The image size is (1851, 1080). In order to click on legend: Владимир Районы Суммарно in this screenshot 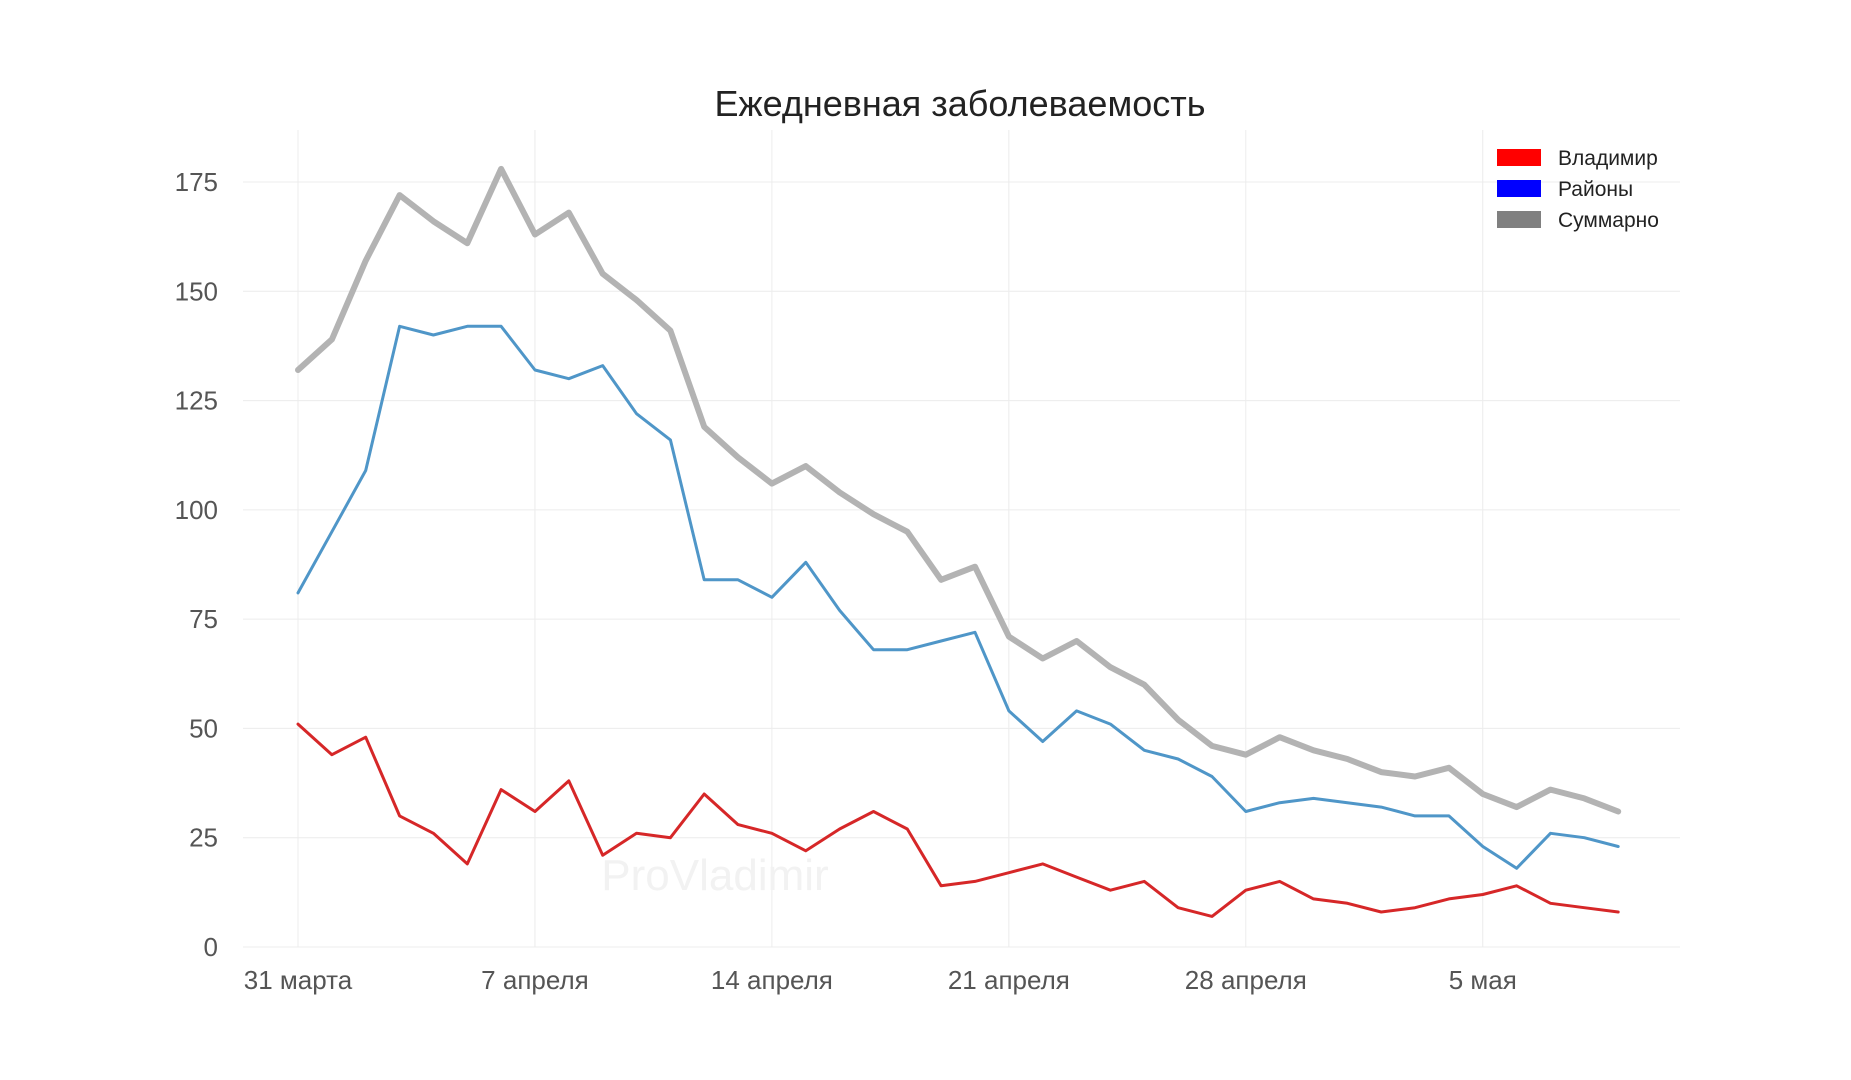, I will do `click(1578, 189)`.